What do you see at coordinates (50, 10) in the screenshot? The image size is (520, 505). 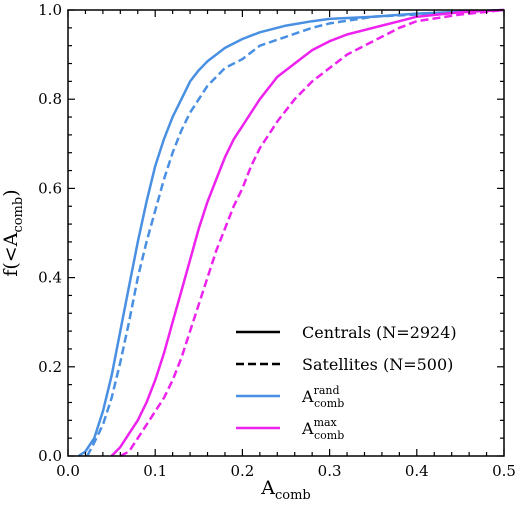 I see `y-tick-label: 1.0` at bounding box center [50, 10].